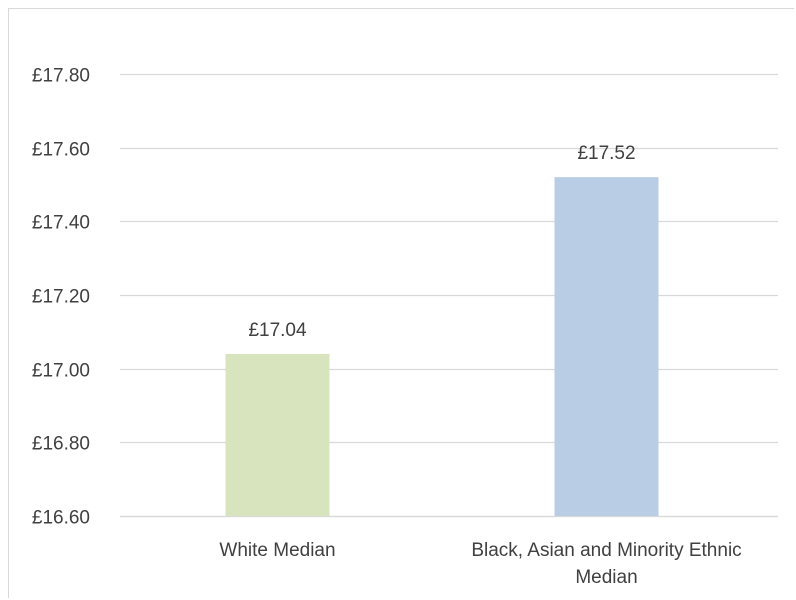 The image size is (796, 600). I want to click on x-category-label: Black, Asian and Minority Ethnic, so click(606, 550).